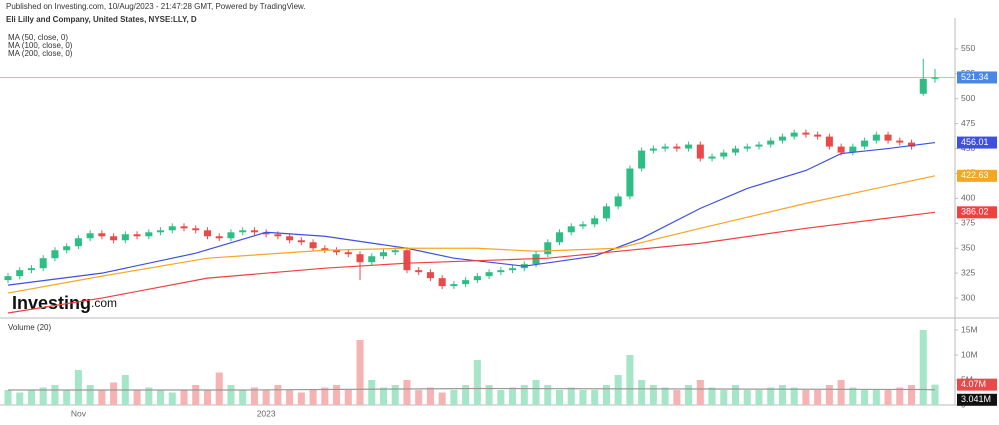 The width and height of the screenshot is (999, 425). Describe the element at coordinates (968, 123) in the screenshot. I see `y-tick-label: 475` at that location.